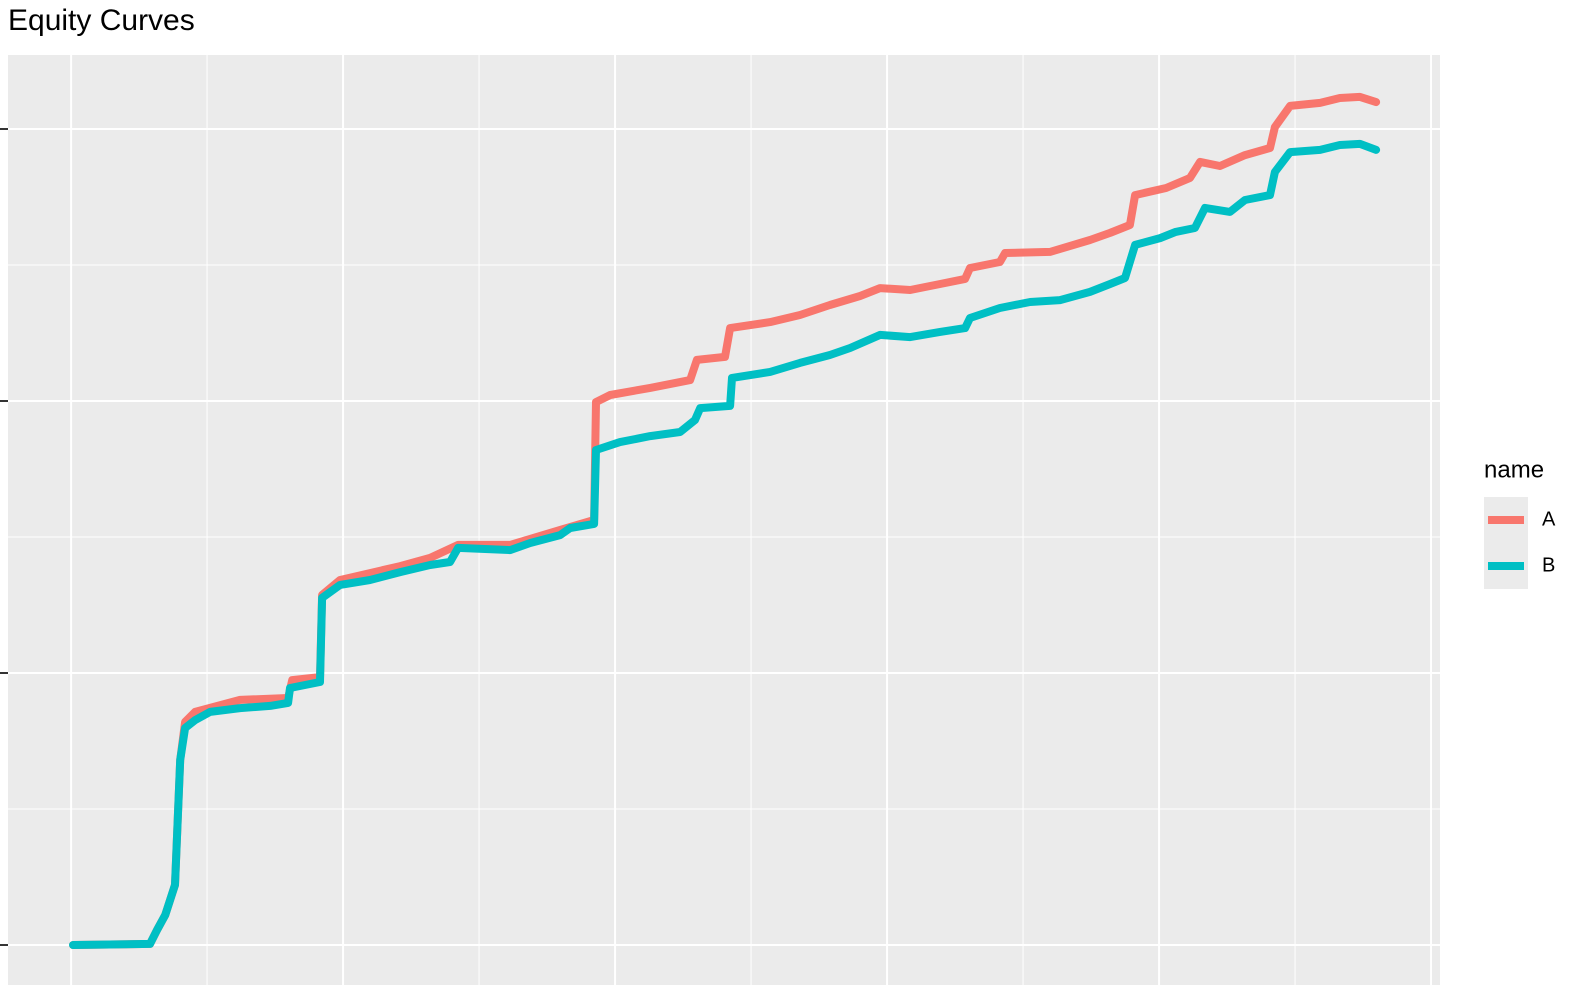 The image size is (1584, 996). I want to click on legend-label: B, so click(1548, 565).